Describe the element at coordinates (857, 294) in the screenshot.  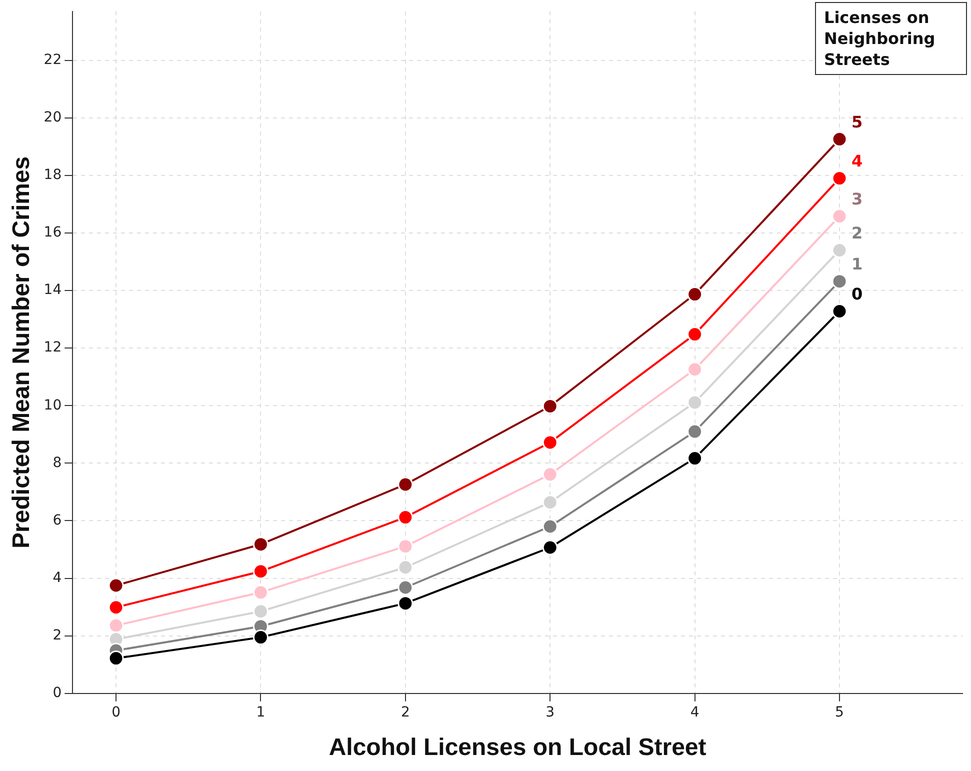
I see `series-label: 0` at that location.